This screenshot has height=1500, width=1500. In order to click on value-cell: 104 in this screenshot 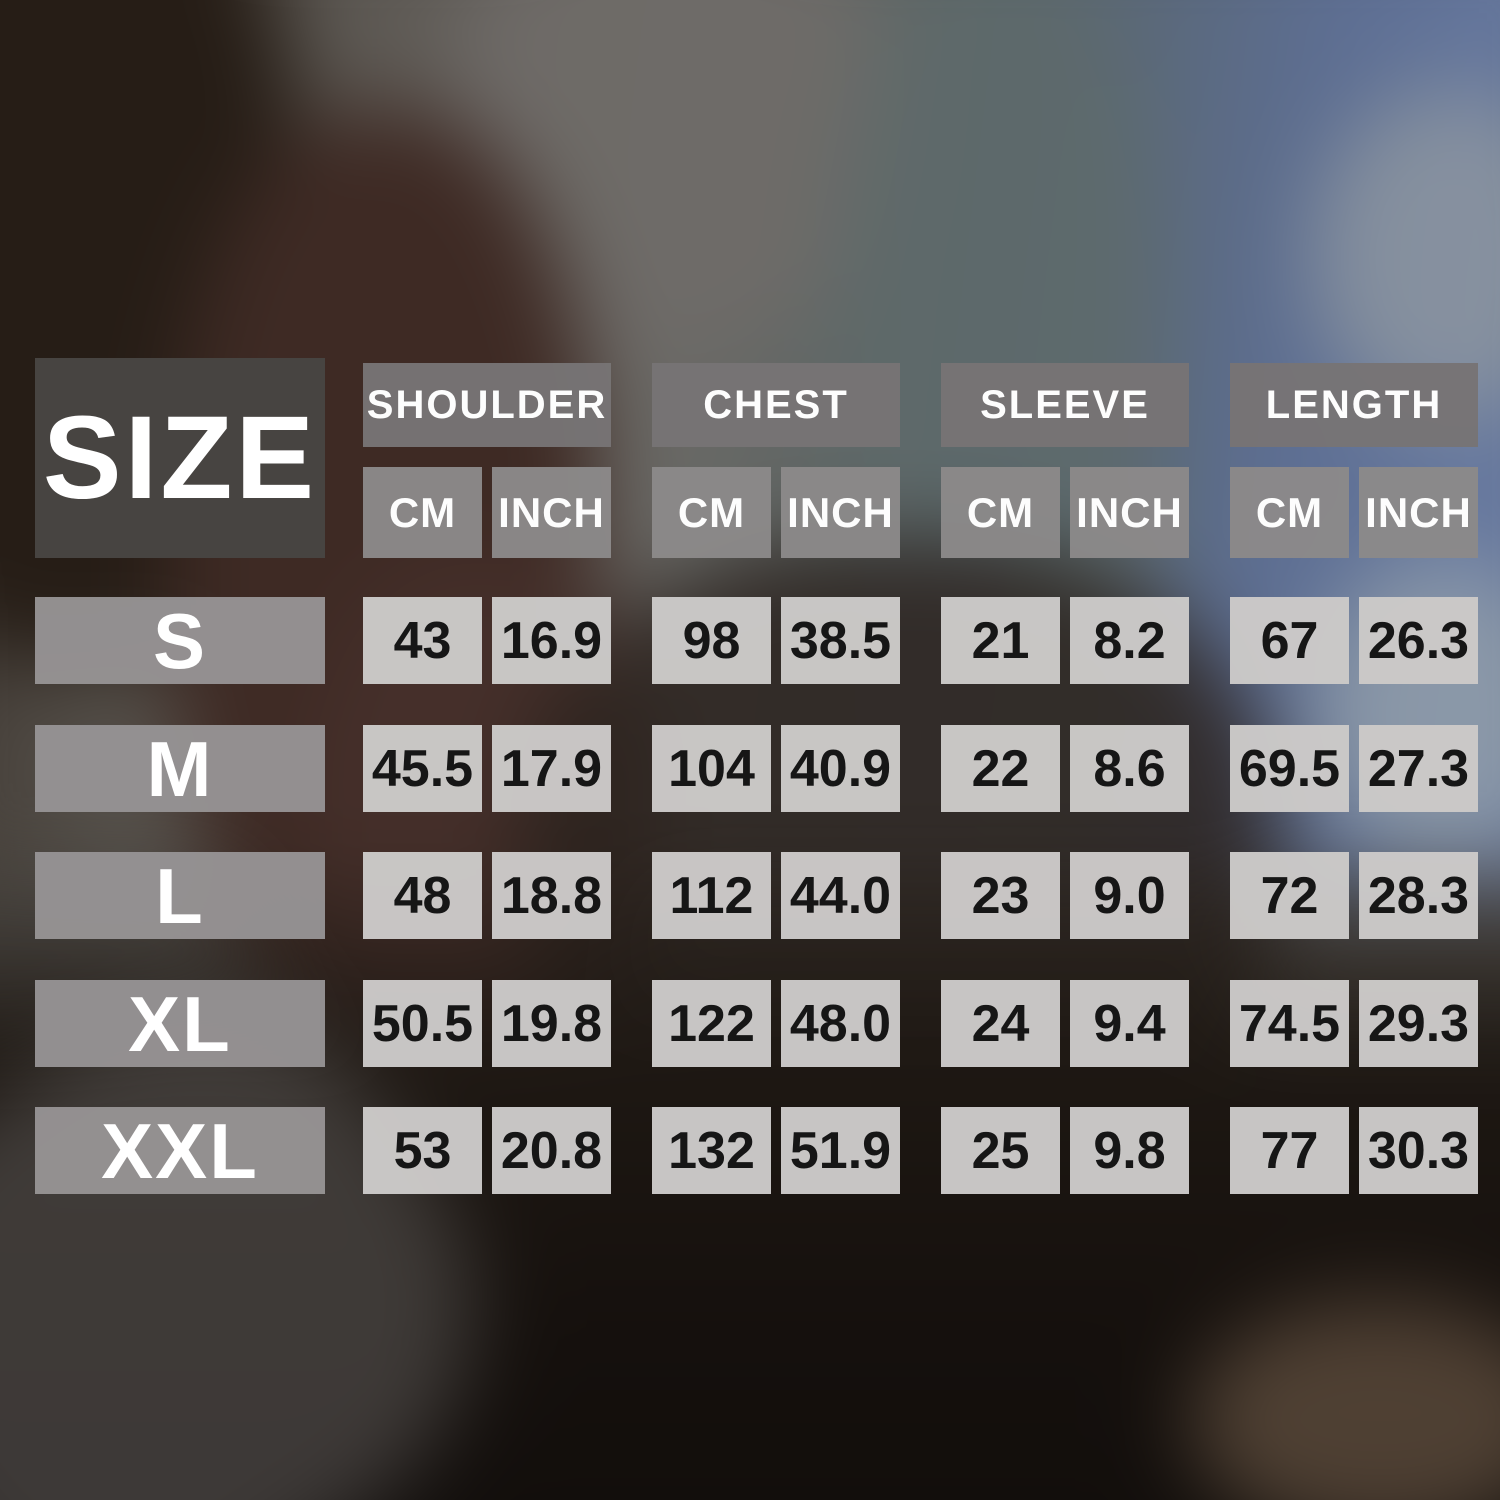, I will do `click(711, 768)`.